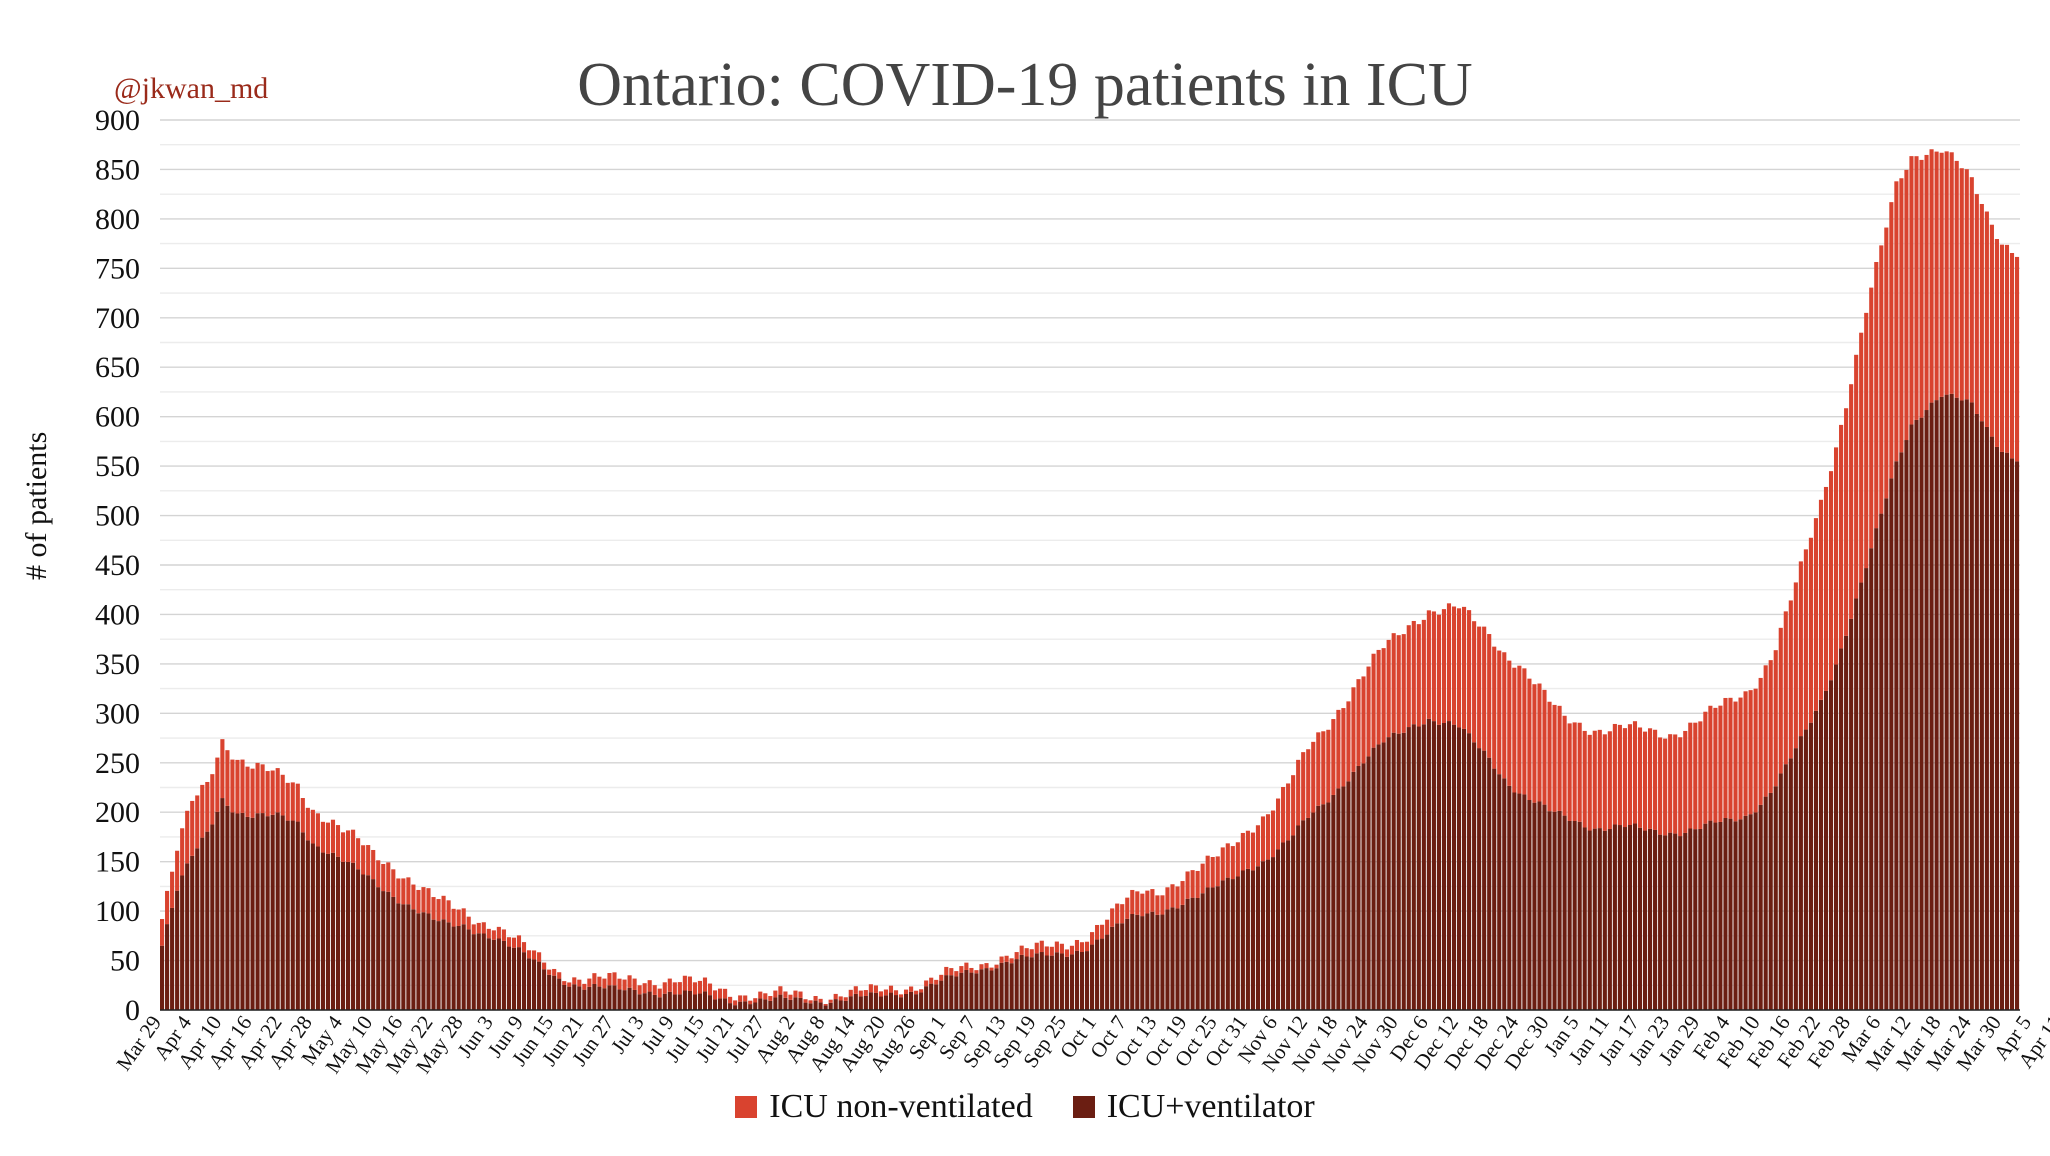 This screenshot has height=1156, width=2050. Describe the element at coordinates (1083, 1107) in the screenshot. I see `legend-swatch-ventilator` at that location.